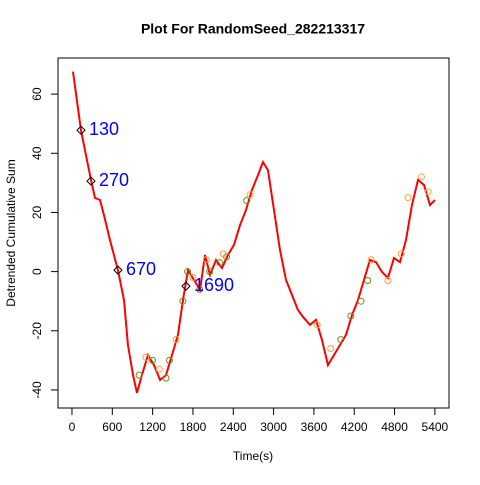 Image resolution: width=480 pixels, height=485 pixels. What do you see at coordinates (37, 390) in the screenshot?
I see `y-tick-label: -40` at bounding box center [37, 390].